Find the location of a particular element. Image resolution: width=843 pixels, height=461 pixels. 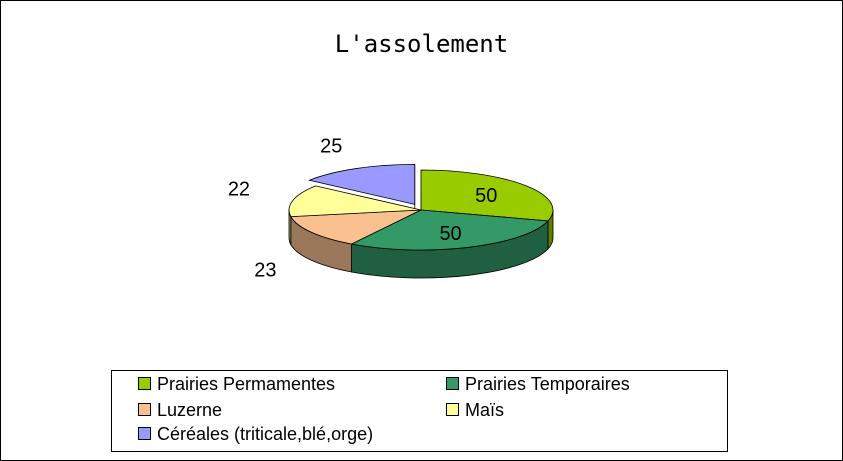

legend-label: Prairies Temporaires is located at coordinates (547, 384).